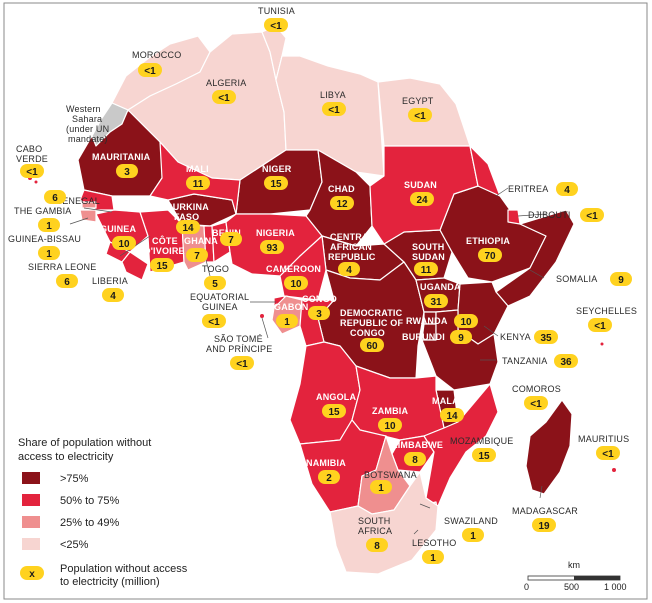 This screenshot has height=603, width=652. What do you see at coordinates (118, 229) in the screenshot?
I see `guinea-label: GUINEA` at bounding box center [118, 229].